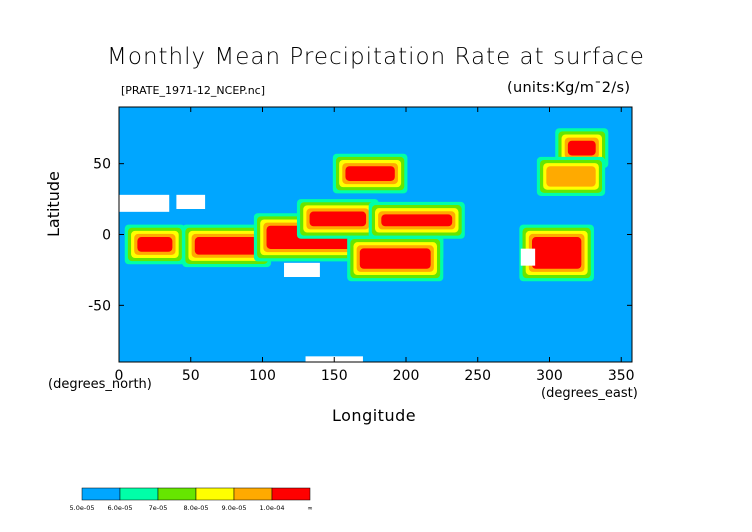 Image resolution: width=752 pixels, height=532 pixels. Describe the element at coordinates (569, 88) in the screenshot. I see `units-label: (units:Kg/m¯2/s)` at that location.